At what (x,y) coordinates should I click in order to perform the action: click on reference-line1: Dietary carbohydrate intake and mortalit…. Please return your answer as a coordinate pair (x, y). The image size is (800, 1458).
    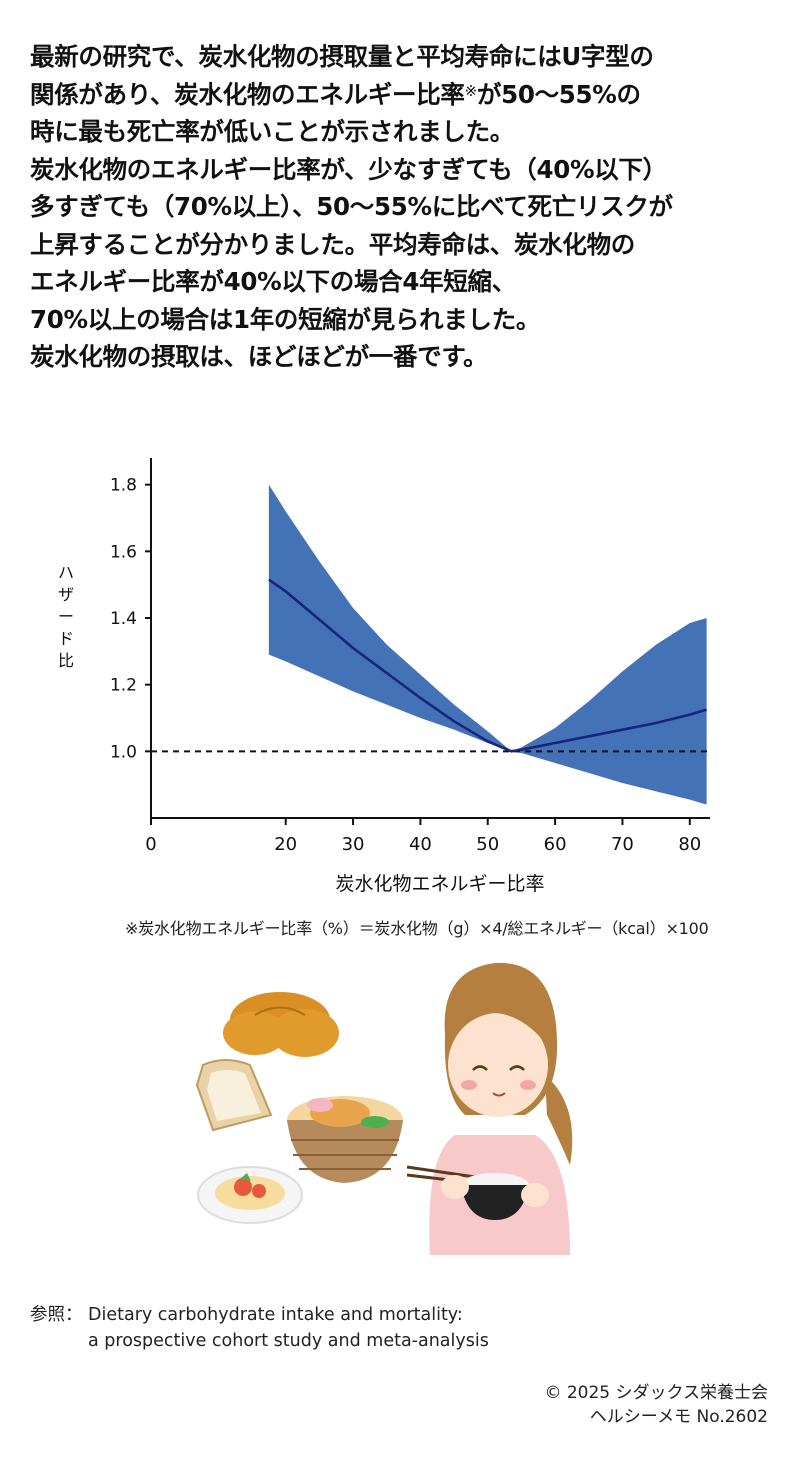
    Looking at the image, I should click on (275, 1315).